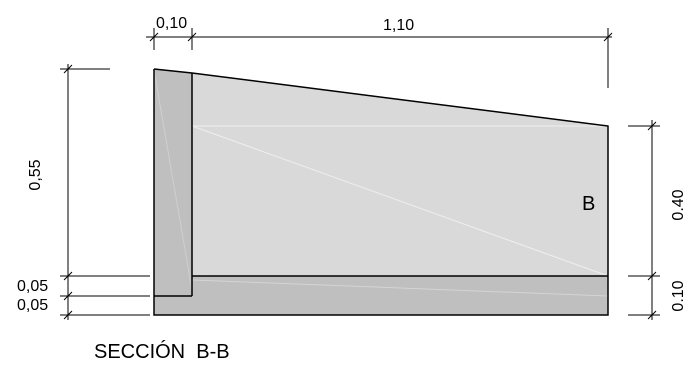 Image resolution: width=683 pixels, height=370 pixels. What do you see at coordinates (105, 192) in the screenshot?
I see `left-dimension` at bounding box center [105, 192].